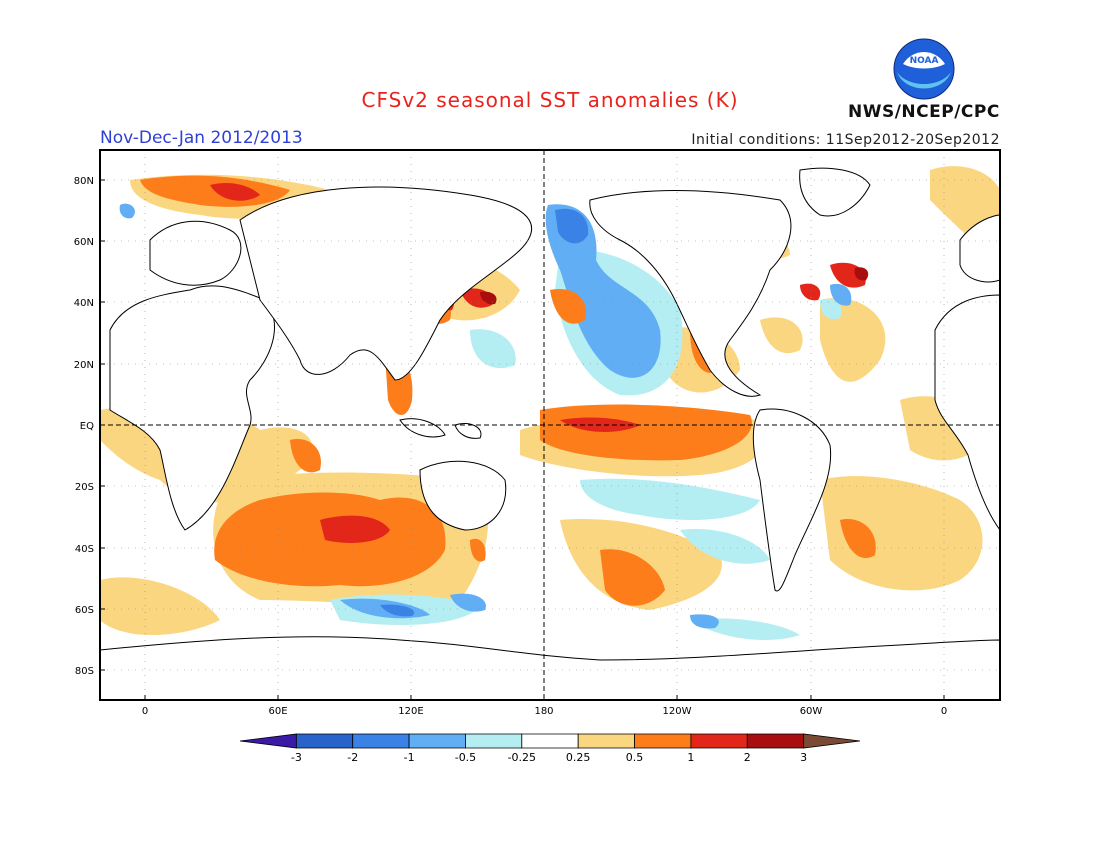 The width and height of the screenshot is (1100, 850). Describe the element at coordinates (674, 286) in the screenshot. I see `warm-extreme-patches` at that location.